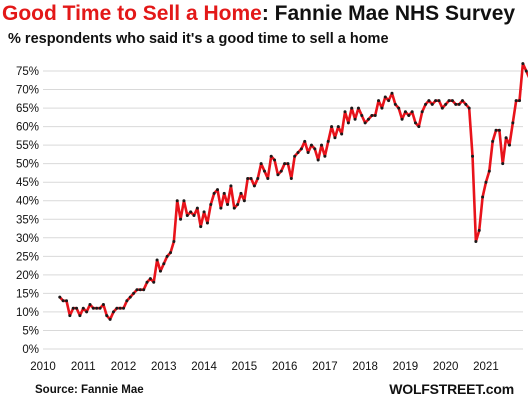 This screenshot has width=528, height=407. I want to click on y-tick-label: 45%, so click(27, 183).